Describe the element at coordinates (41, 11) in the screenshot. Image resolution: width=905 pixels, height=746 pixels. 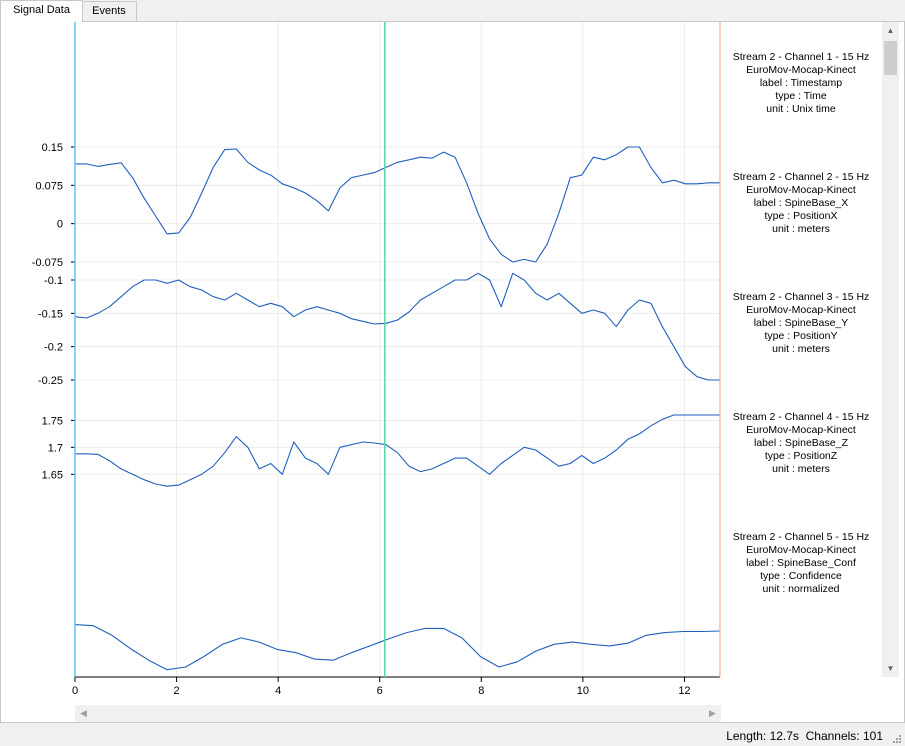
I see `tab-signal-data: Signal Data` at that location.